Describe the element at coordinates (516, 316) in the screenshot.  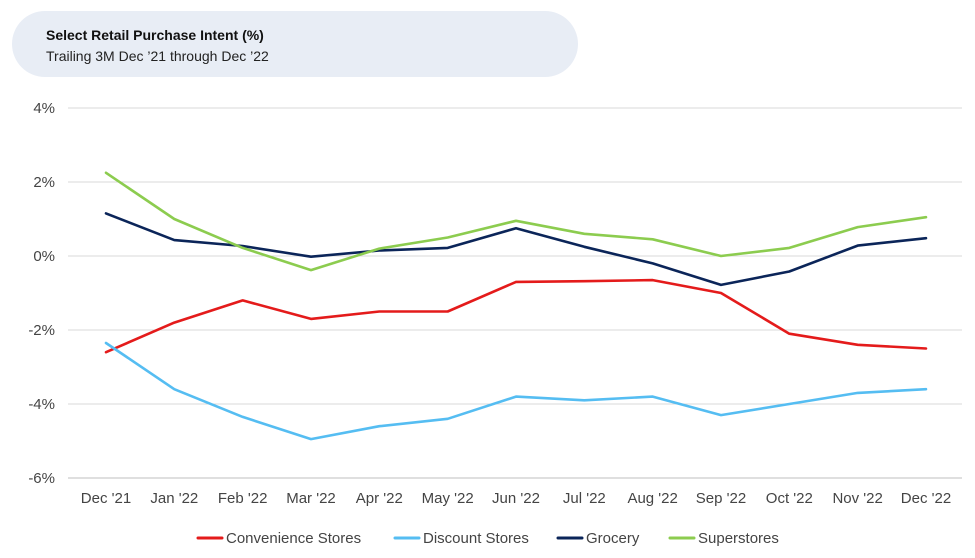
I see `series-line-convenience-stores` at that location.